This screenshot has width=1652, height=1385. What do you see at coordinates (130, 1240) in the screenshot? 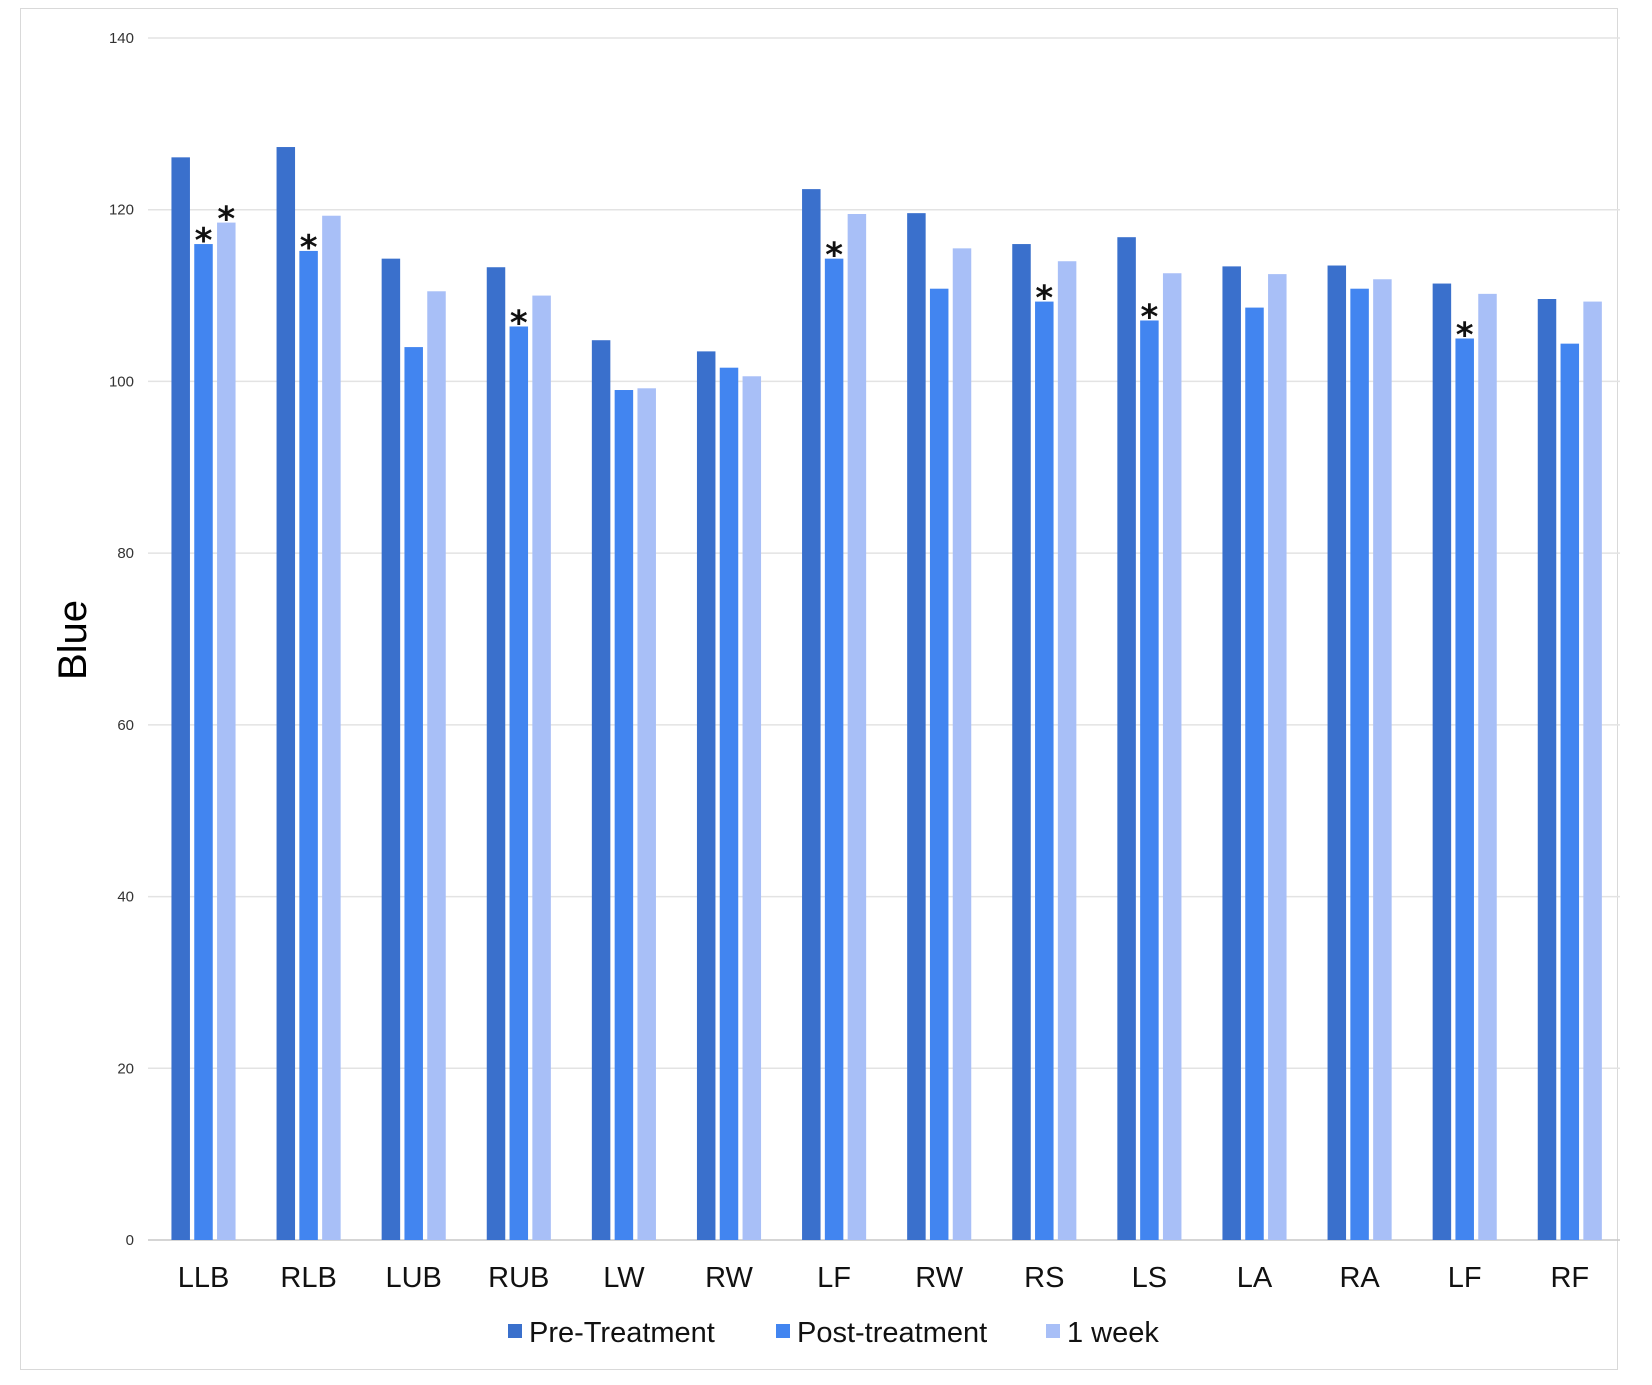
I see `y-tick-label: 0` at bounding box center [130, 1240].